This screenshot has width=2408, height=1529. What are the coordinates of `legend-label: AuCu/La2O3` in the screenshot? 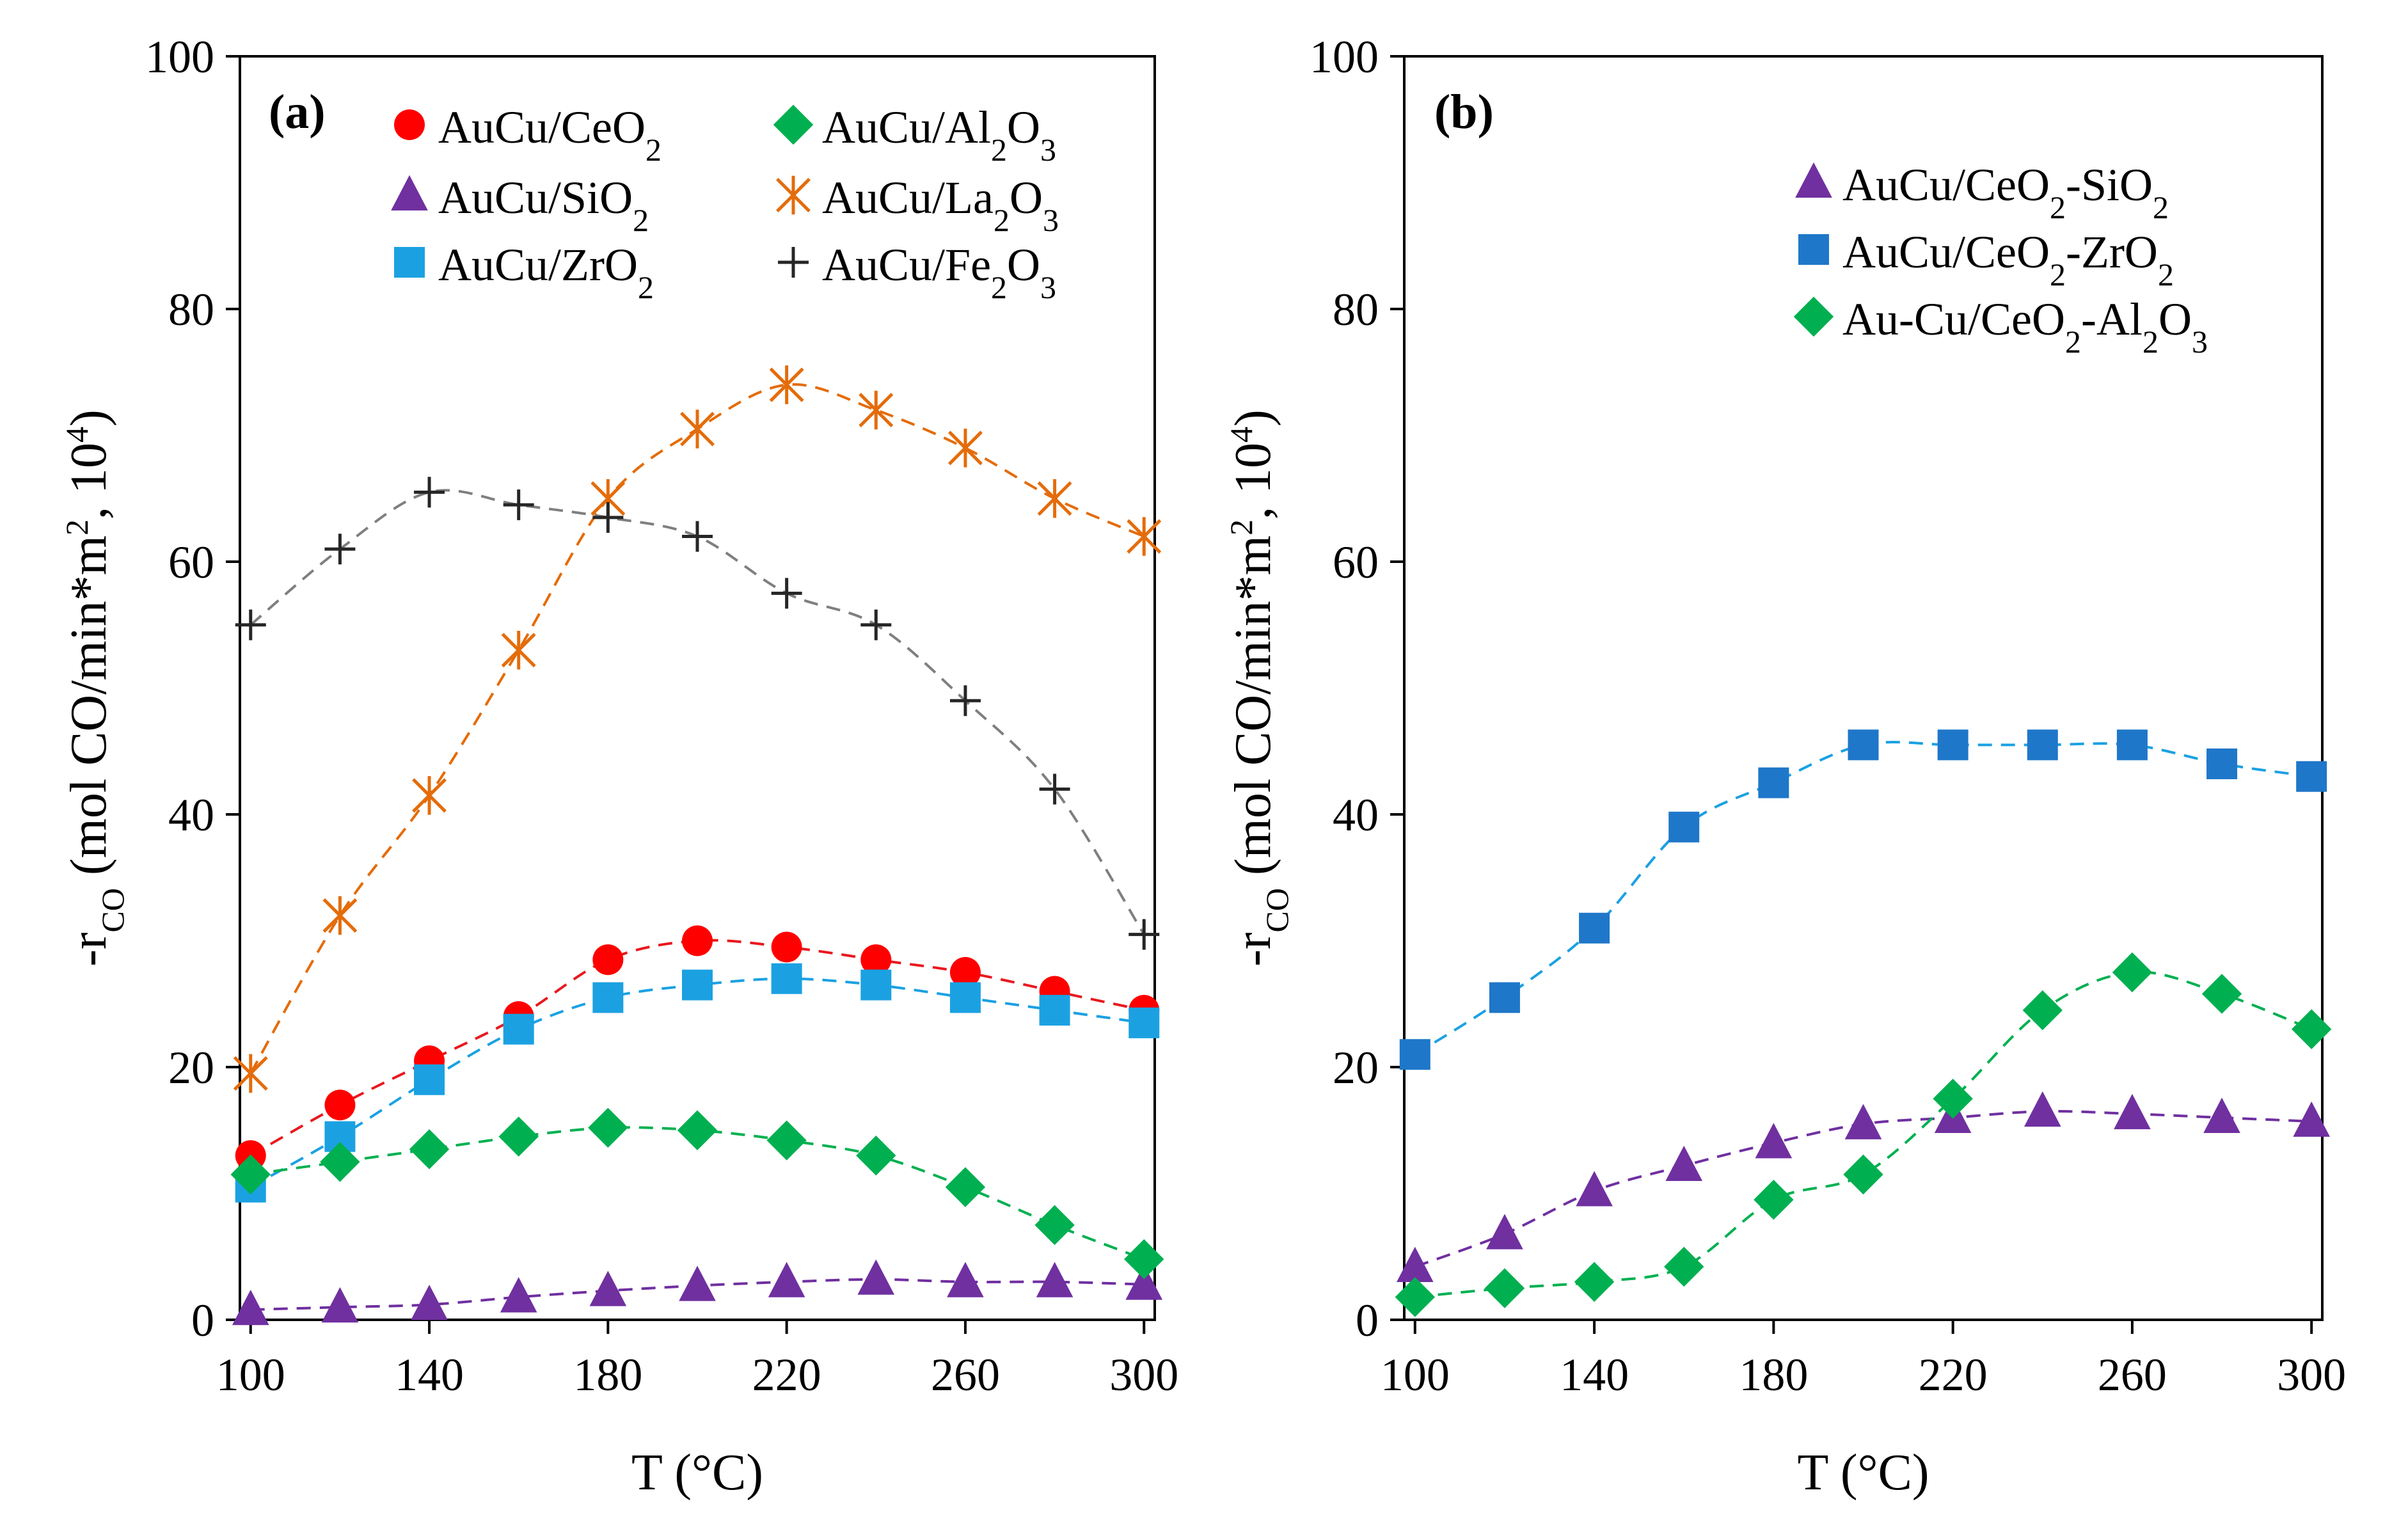 It's located at (940, 205).